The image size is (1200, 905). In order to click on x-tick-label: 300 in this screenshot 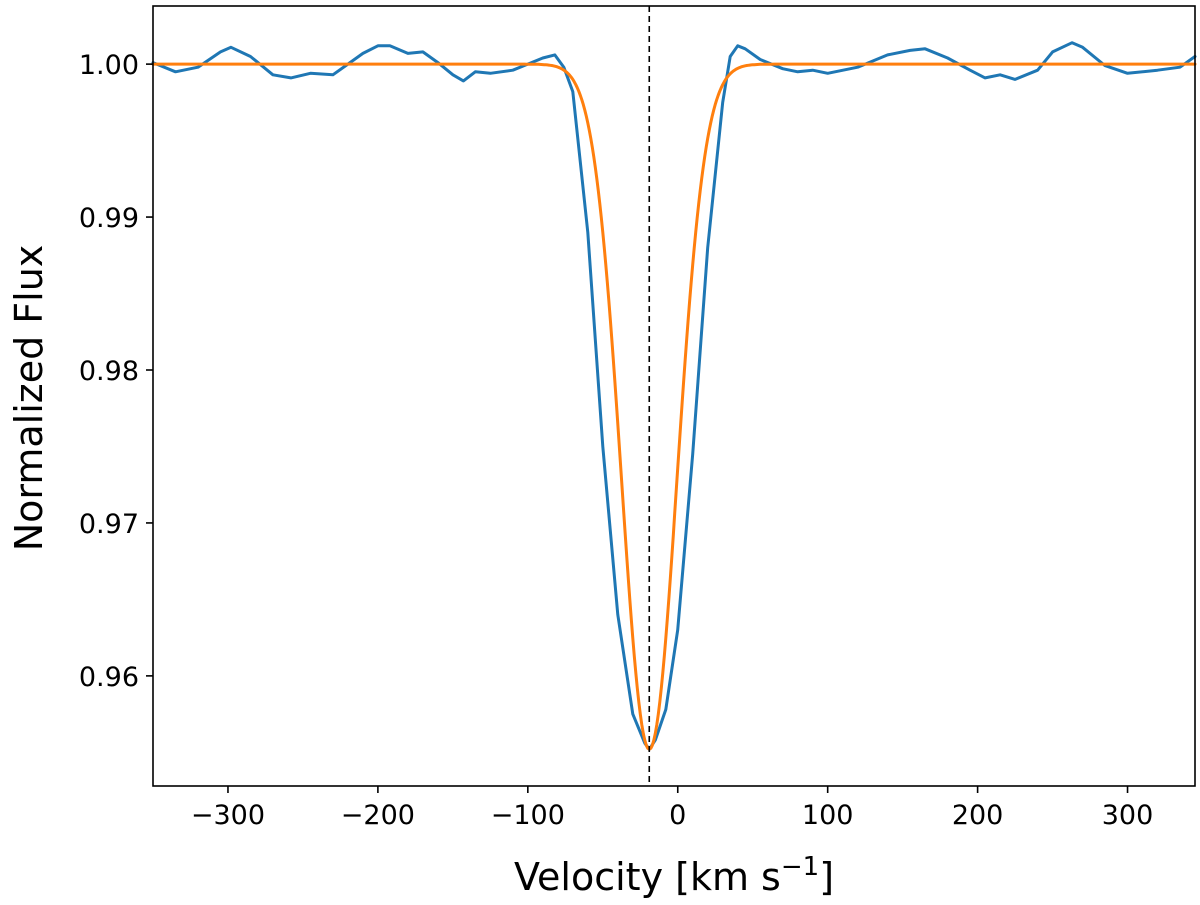, I will do `click(1128, 815)`.